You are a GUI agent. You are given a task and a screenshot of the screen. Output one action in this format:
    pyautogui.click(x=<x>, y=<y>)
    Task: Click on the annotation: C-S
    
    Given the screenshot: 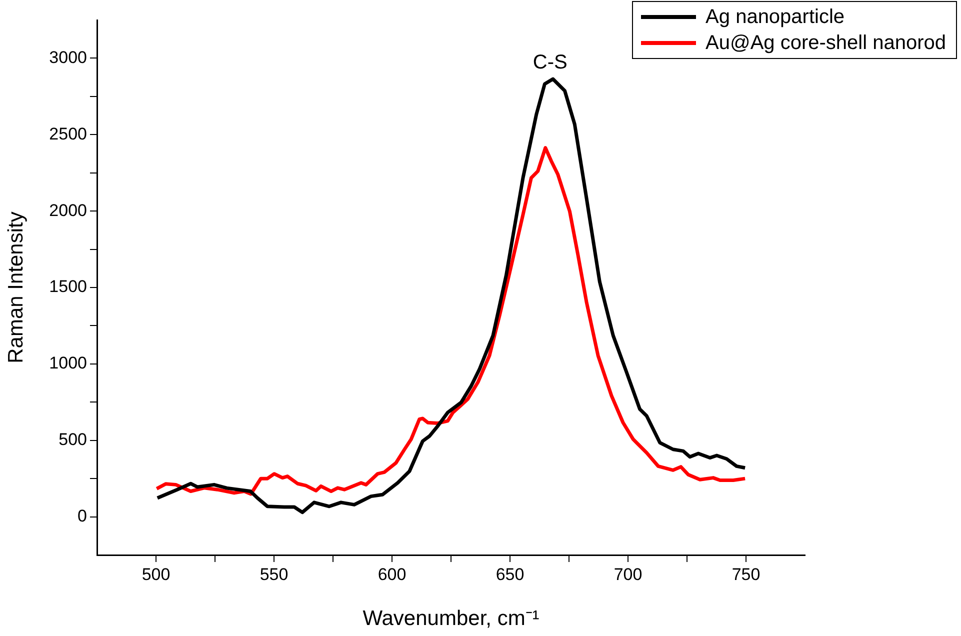 What is the action you would take?
    pyautogui.click(x=550, y=63)
    